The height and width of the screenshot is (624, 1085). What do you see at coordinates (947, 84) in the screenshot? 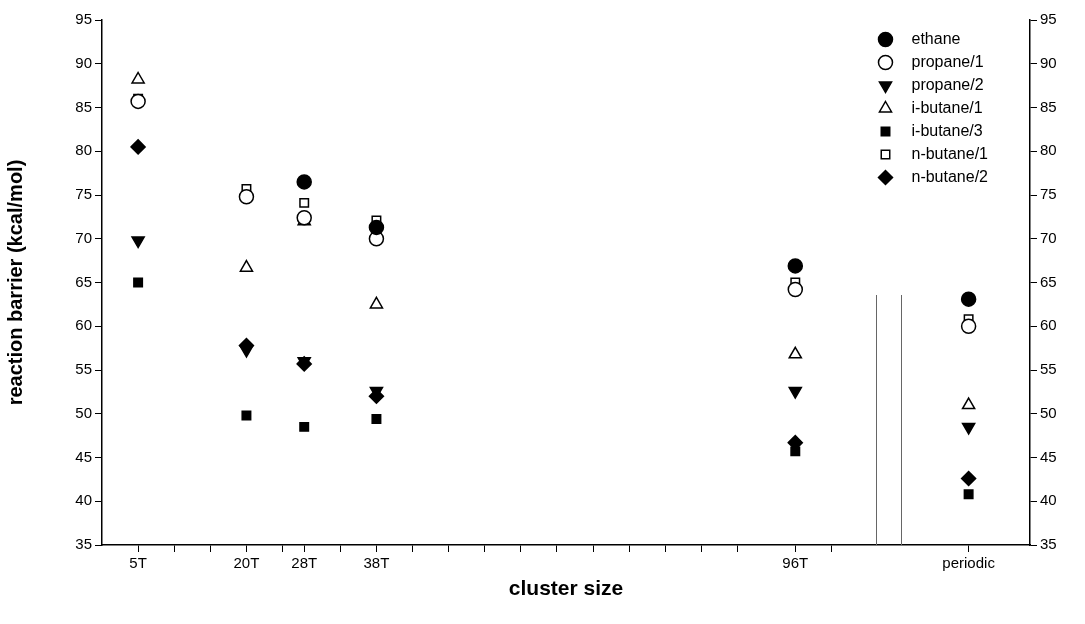
I see `legend-label: propane/2` at bounding box center [947, 84].